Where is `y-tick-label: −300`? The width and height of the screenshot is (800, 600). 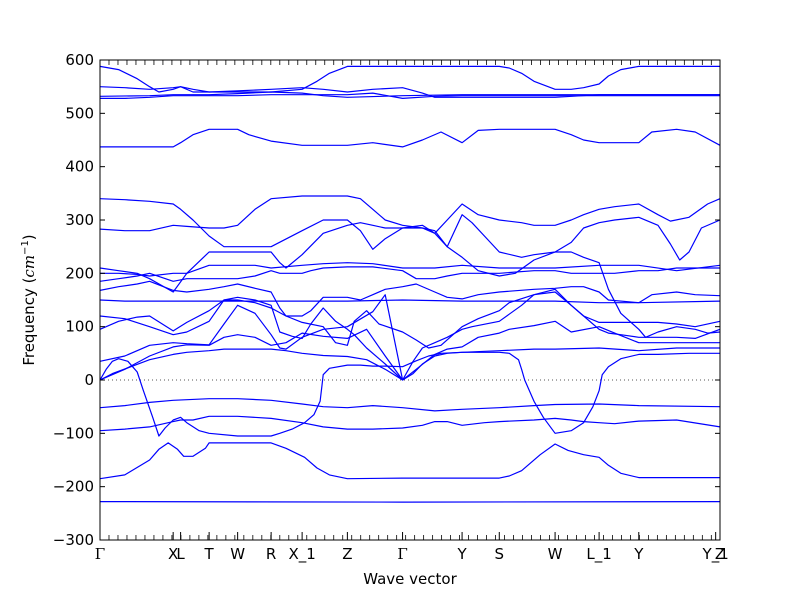 y-tick-label: −300 is located at coordinates (73, 540).